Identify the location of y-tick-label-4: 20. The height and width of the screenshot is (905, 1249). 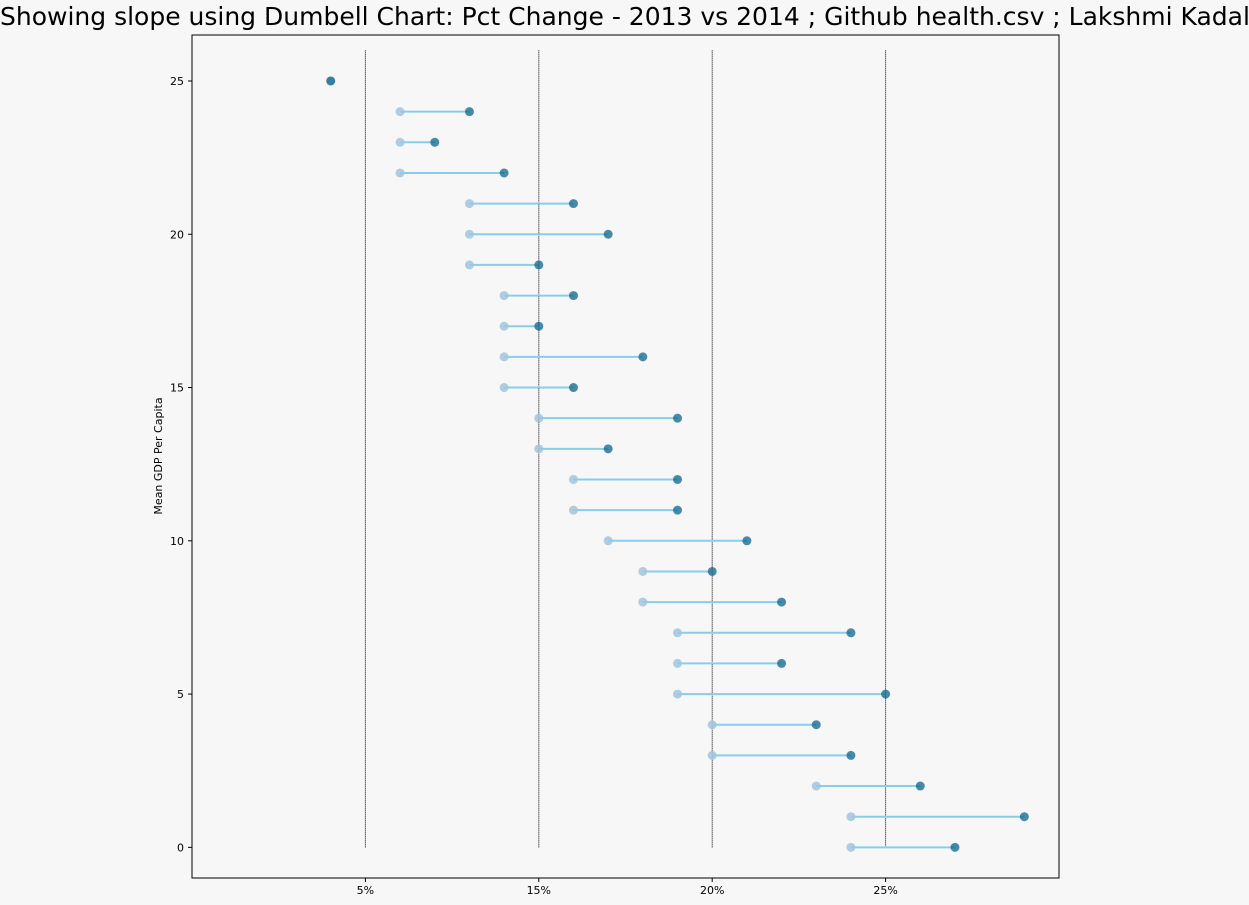
(177, 234).